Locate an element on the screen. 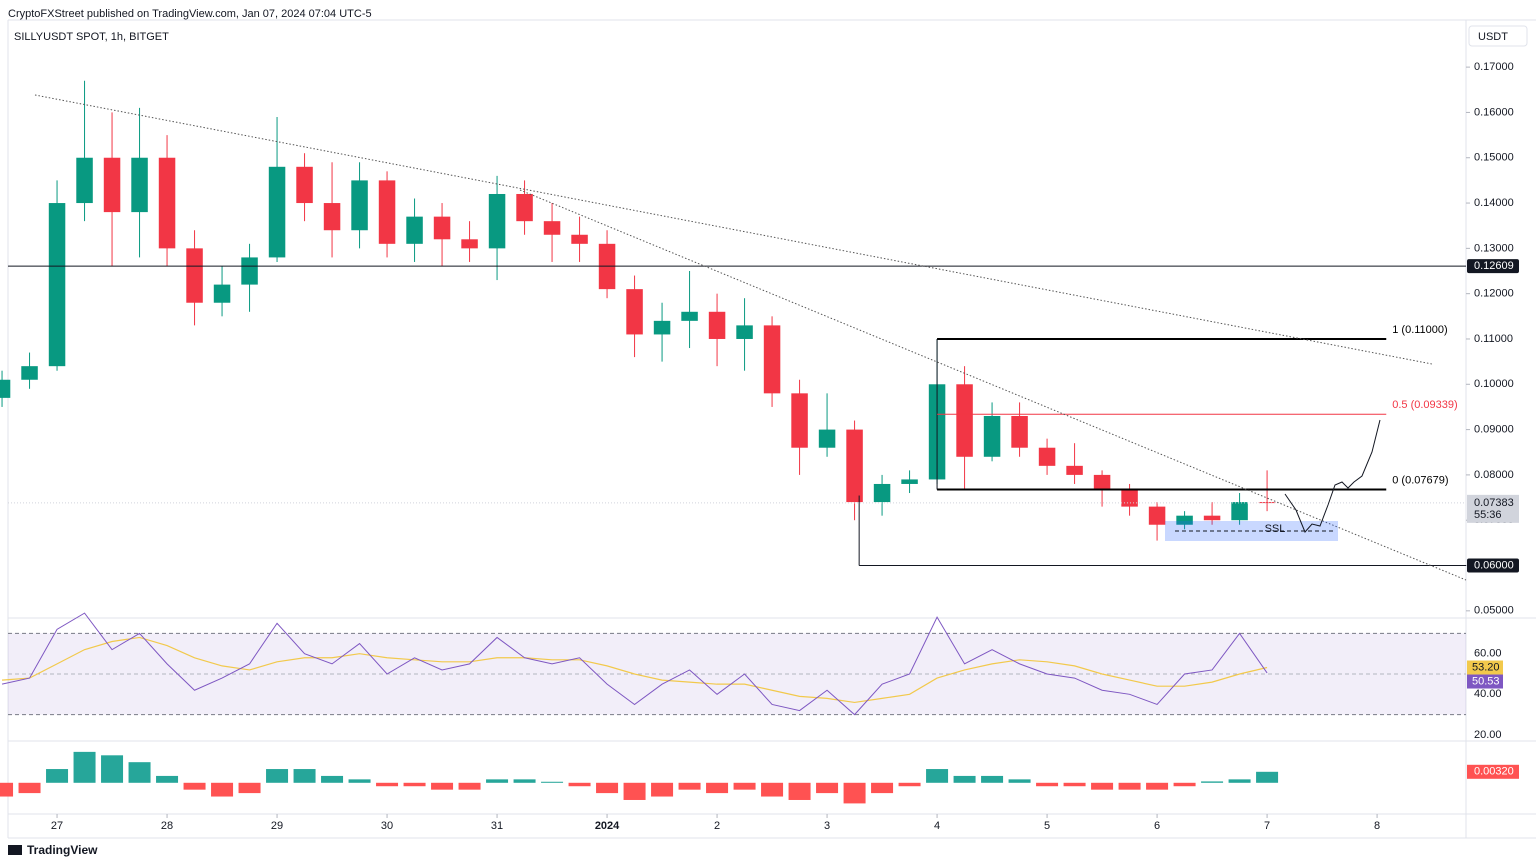 The width and height of the screenshot is (1536, 866). y-tick-label: 60.00 is located at coordinates (1488, 654).